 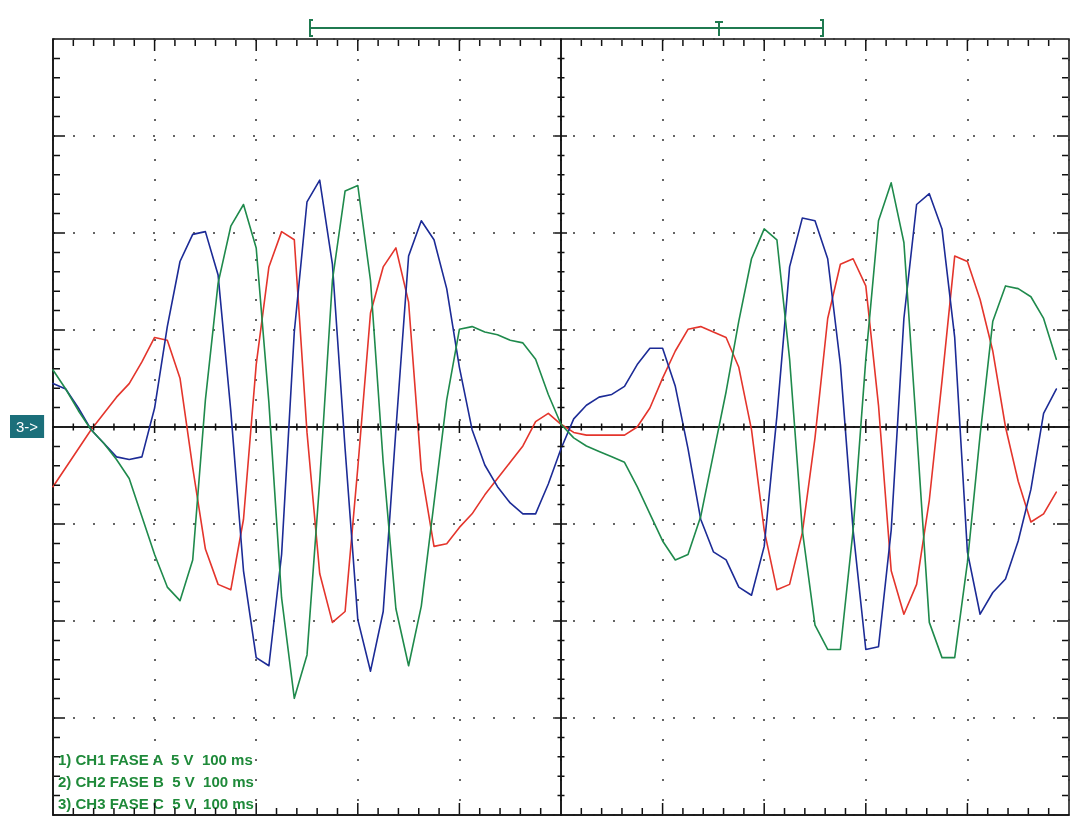 I want to click on text: 2) CH2 FASE B 5 V 100 ms, so click(x=156, y=781).